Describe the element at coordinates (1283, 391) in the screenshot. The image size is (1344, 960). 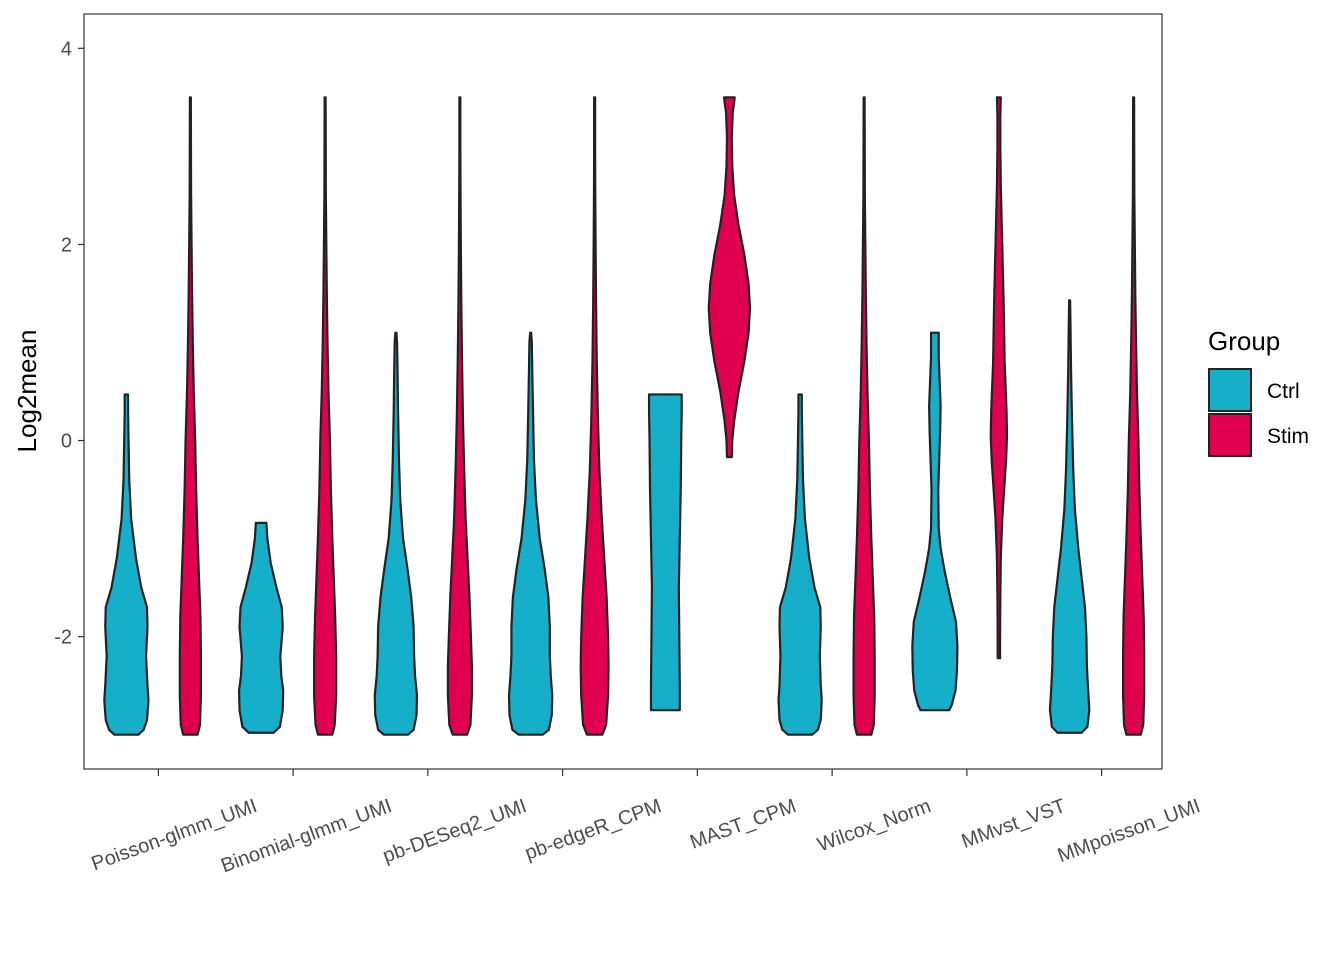
I see `legend-label: Ctrl` at that location.